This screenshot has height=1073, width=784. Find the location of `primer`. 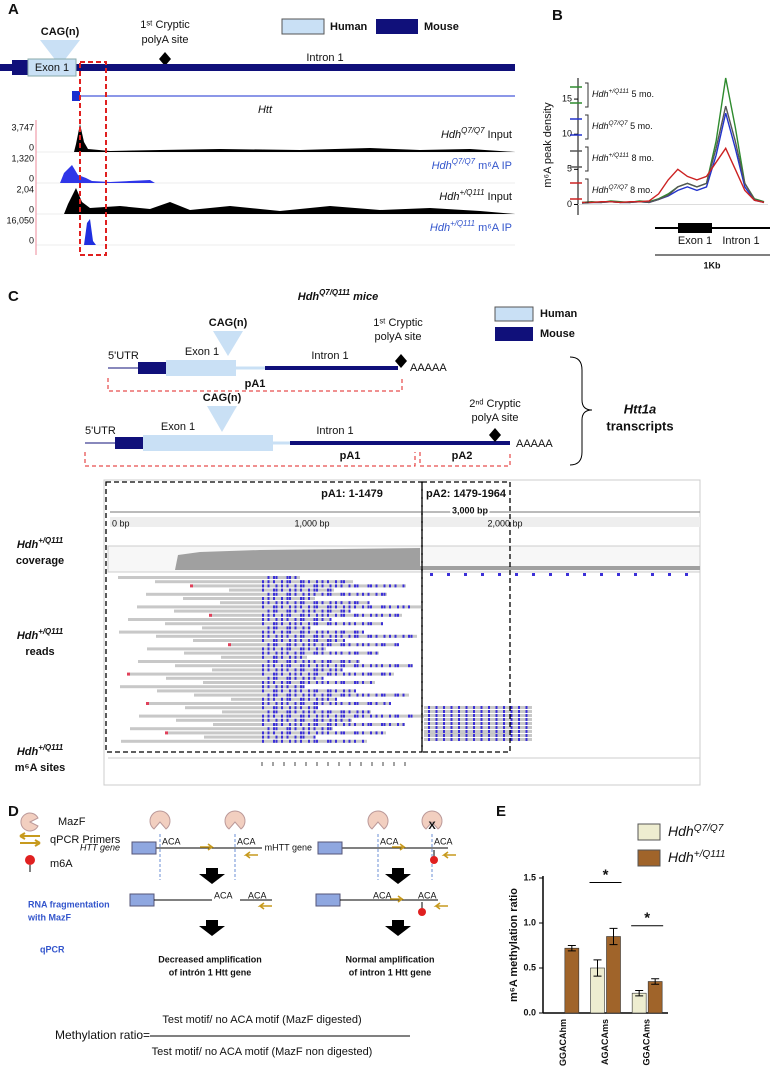

primer is located at coordinates (448, 855).